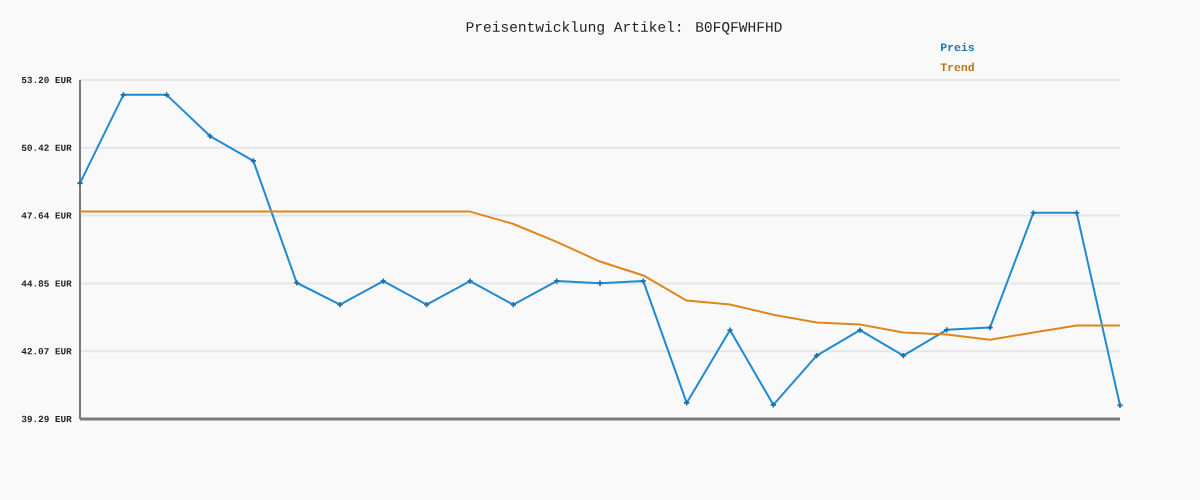  What do you see at coordinates (957, 67) in the screenshot?
I see `text: Trend` at bounding box center [957, 67].